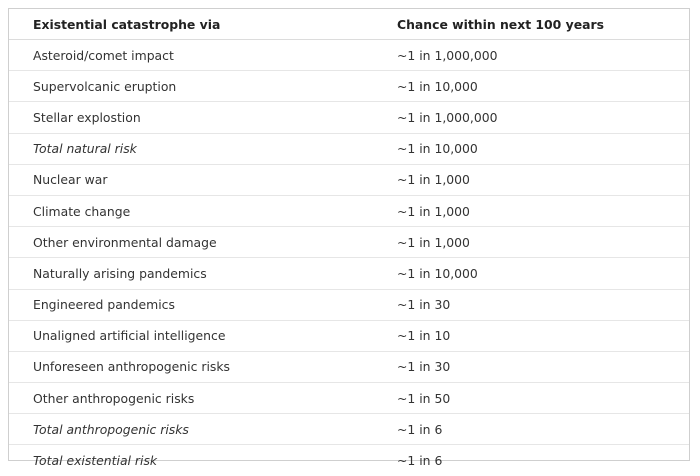 The width and height of the screenshot is (700, 476). What do you see at coordinates (531, 335) in the screenshot?
I see `risk-chance-cell: ~1 in 10` at bounding box center [531, 335].